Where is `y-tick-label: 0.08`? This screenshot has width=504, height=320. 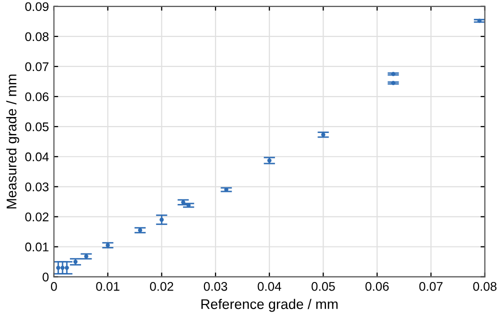 y-tick-label: 0.08 is located at coordinates (37, 37).